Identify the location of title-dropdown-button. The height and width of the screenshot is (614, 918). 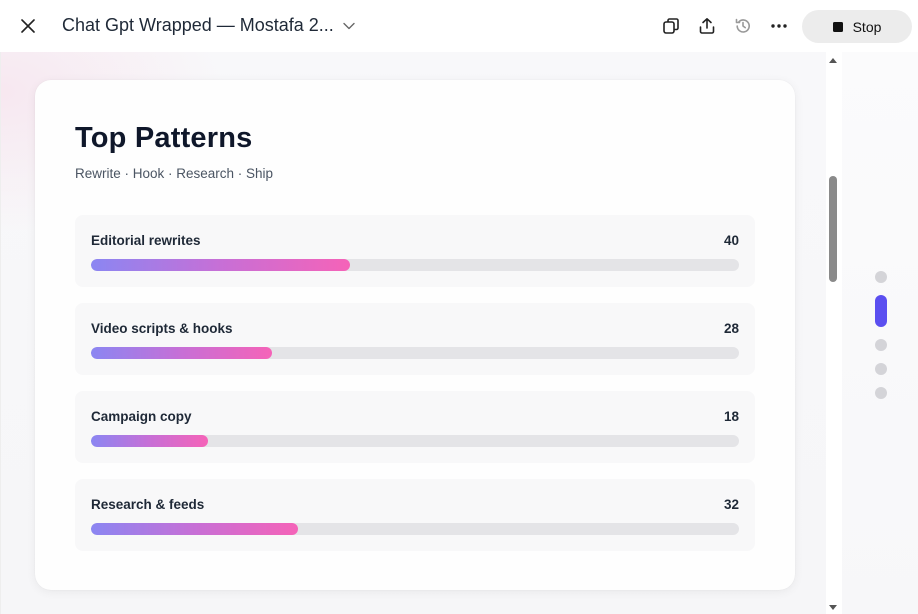
(349, 26).